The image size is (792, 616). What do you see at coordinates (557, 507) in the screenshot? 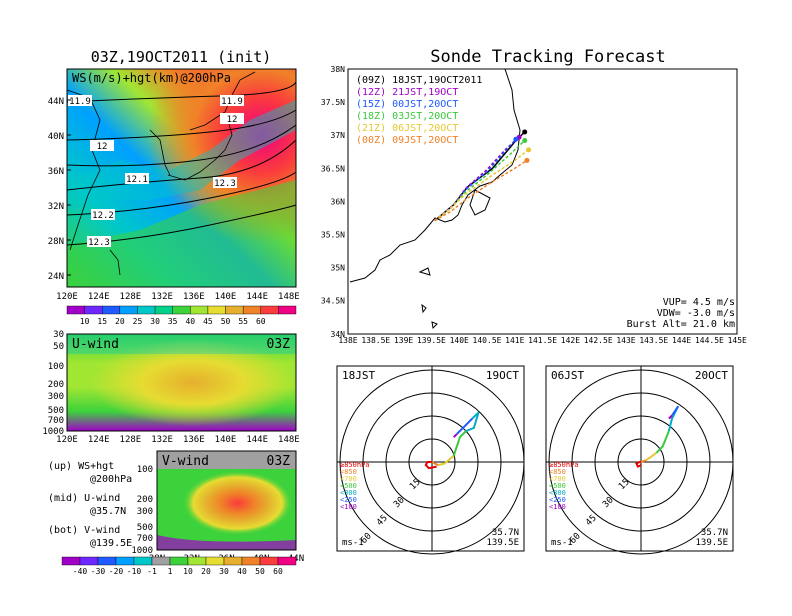
I see `level-legend-item: <100` at bounding box center [557, 507].